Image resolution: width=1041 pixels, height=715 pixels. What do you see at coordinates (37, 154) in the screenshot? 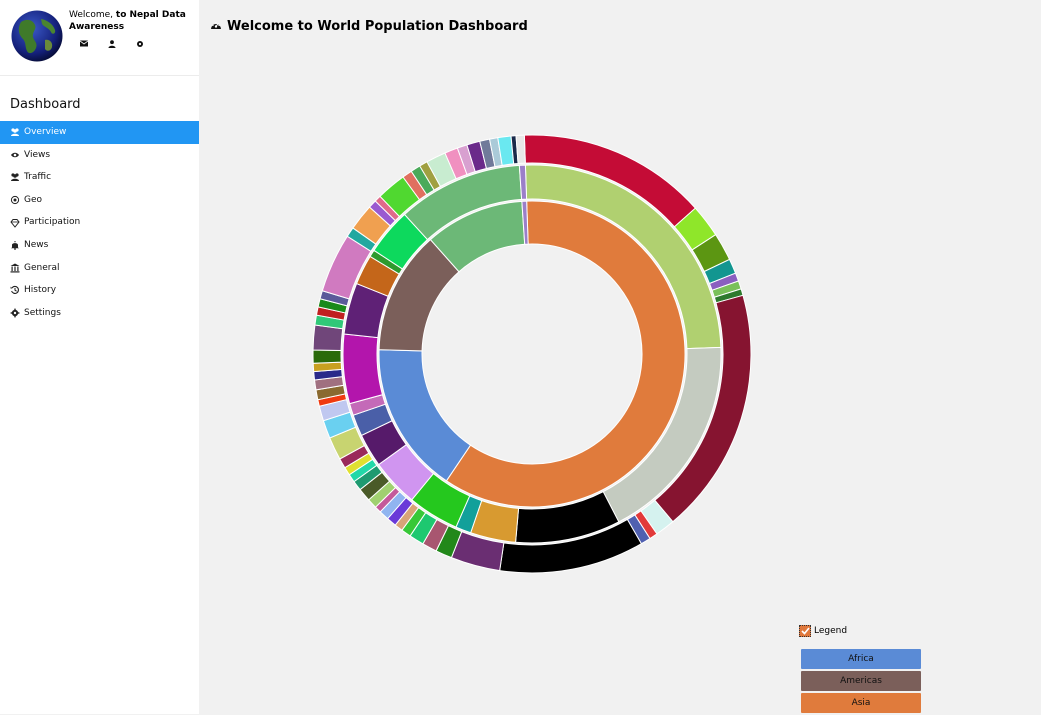
I see `sidebar-item-label: Views` at bounding box center [37, 154].